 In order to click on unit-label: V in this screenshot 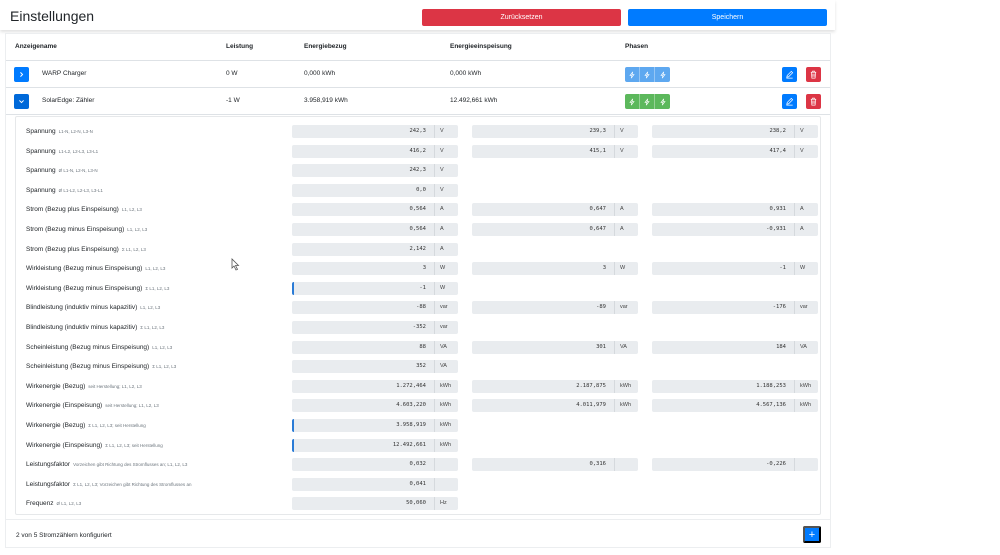, I will do `click(446, 171)`.